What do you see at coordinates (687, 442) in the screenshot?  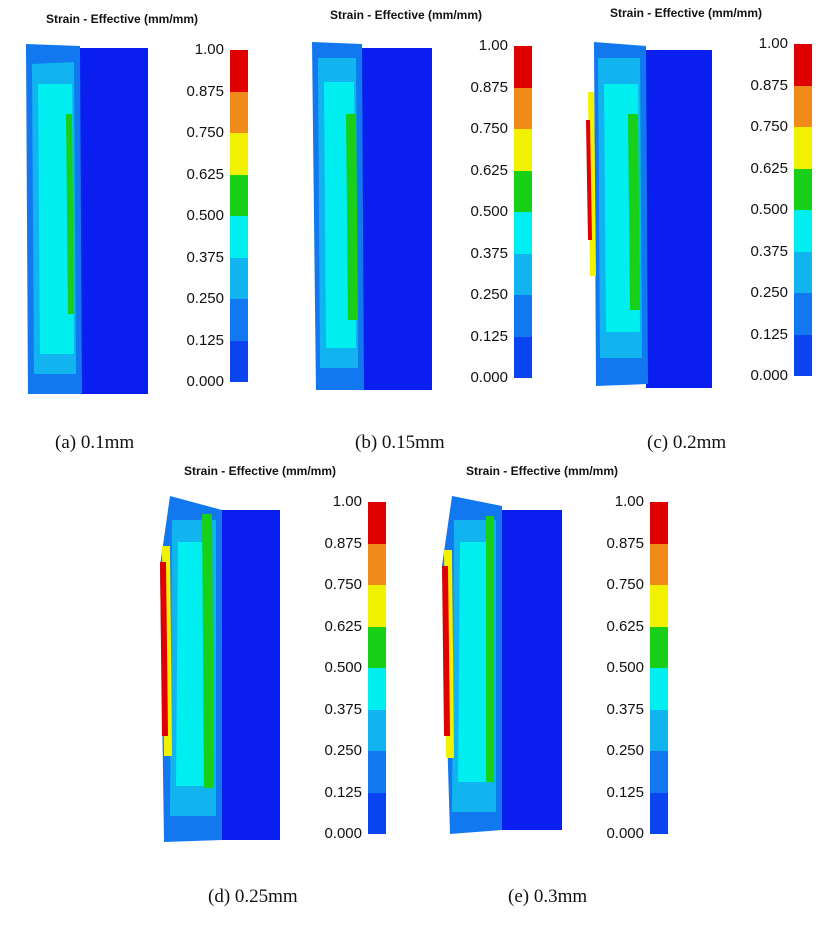 I see `caption-c: (c) 0.2mm` at bounding box center [687, 442].